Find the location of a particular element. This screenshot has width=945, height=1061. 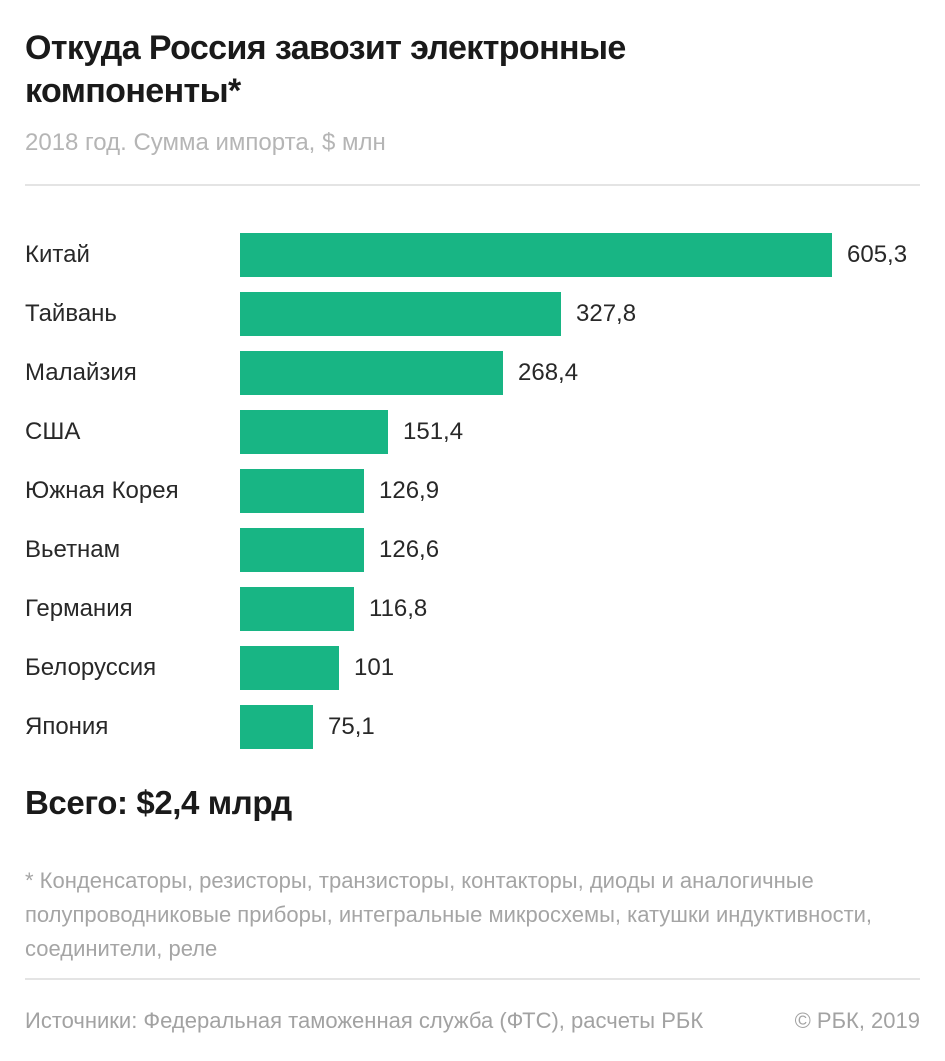

bar-value-label: 605,3 is located at coordinates (877, 254).